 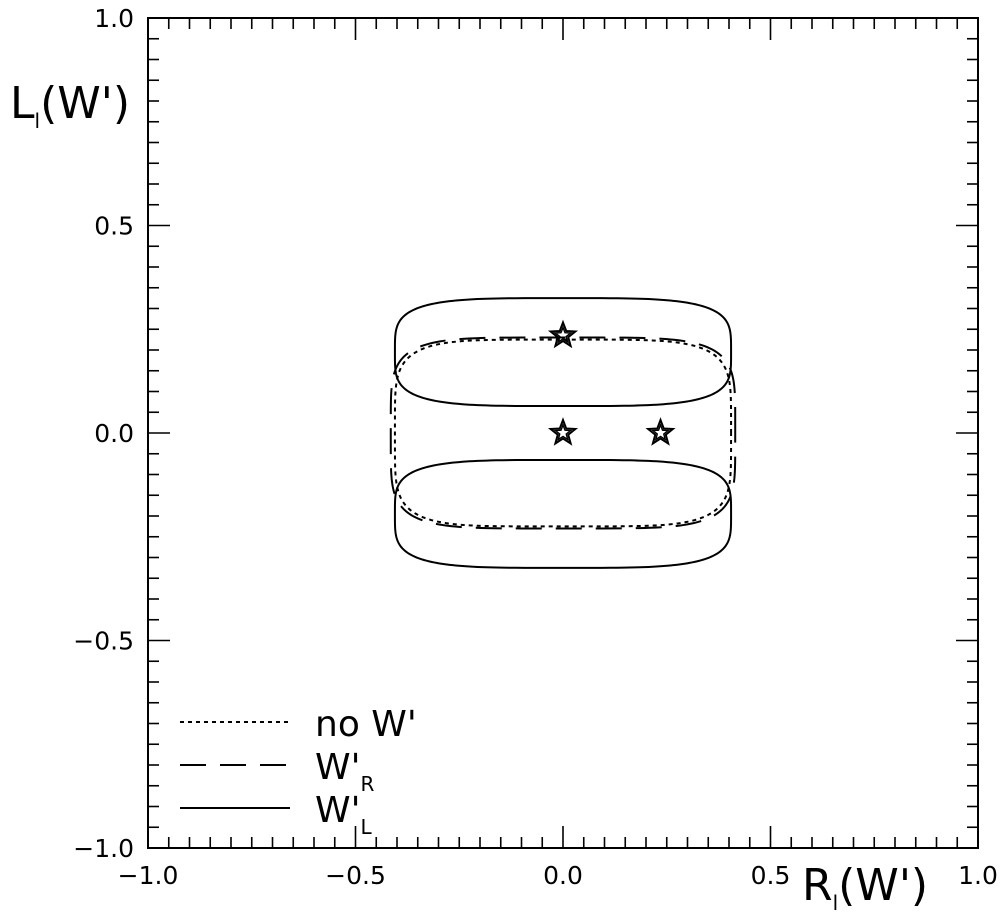 I want to click on legend-label-main: no W', so click(x=366, y=724).